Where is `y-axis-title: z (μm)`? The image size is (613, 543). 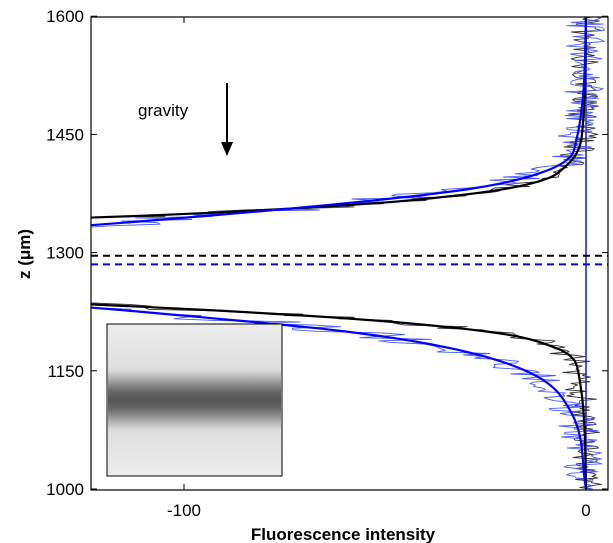
y-axis-title: z (μm) is located at coordinates (24, 254).